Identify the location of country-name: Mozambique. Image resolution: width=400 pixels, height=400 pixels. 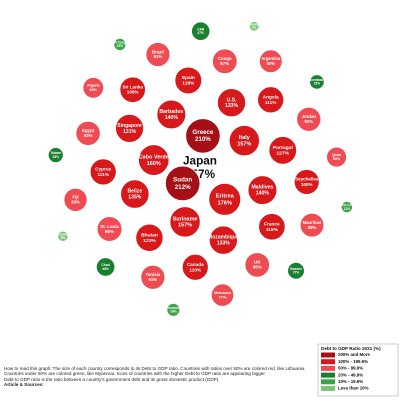
(223, 238).